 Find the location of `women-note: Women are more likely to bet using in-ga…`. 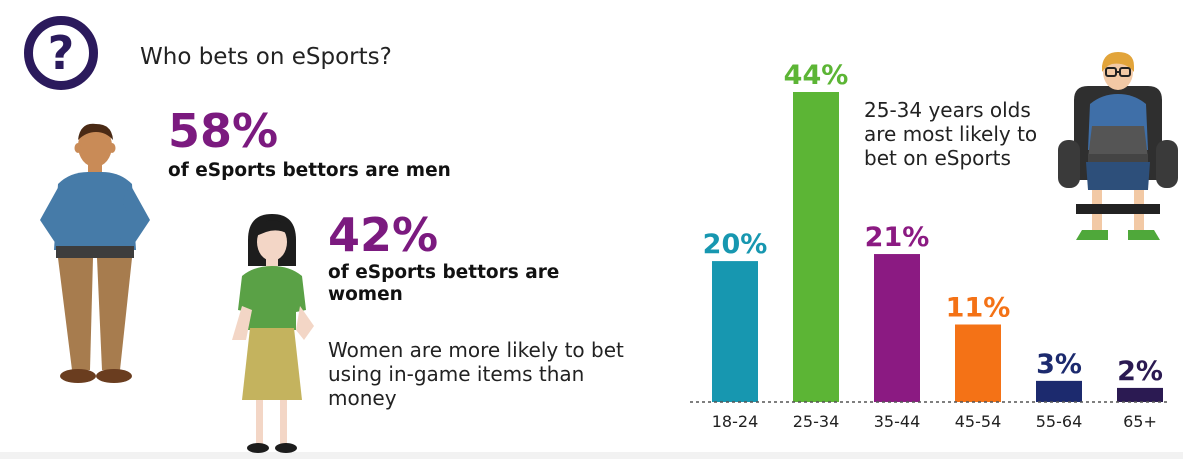

women-note: Women are more likely to bet using in-ga… is located at coordinates (476, 374).